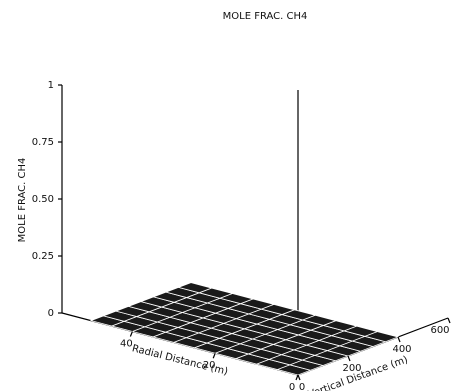 This screenshot has height=391, width=458. What do you see at coordinates (51, 85) in the screenshot?
I see `z-tick-label: 1` at bounding box center [51, 85].